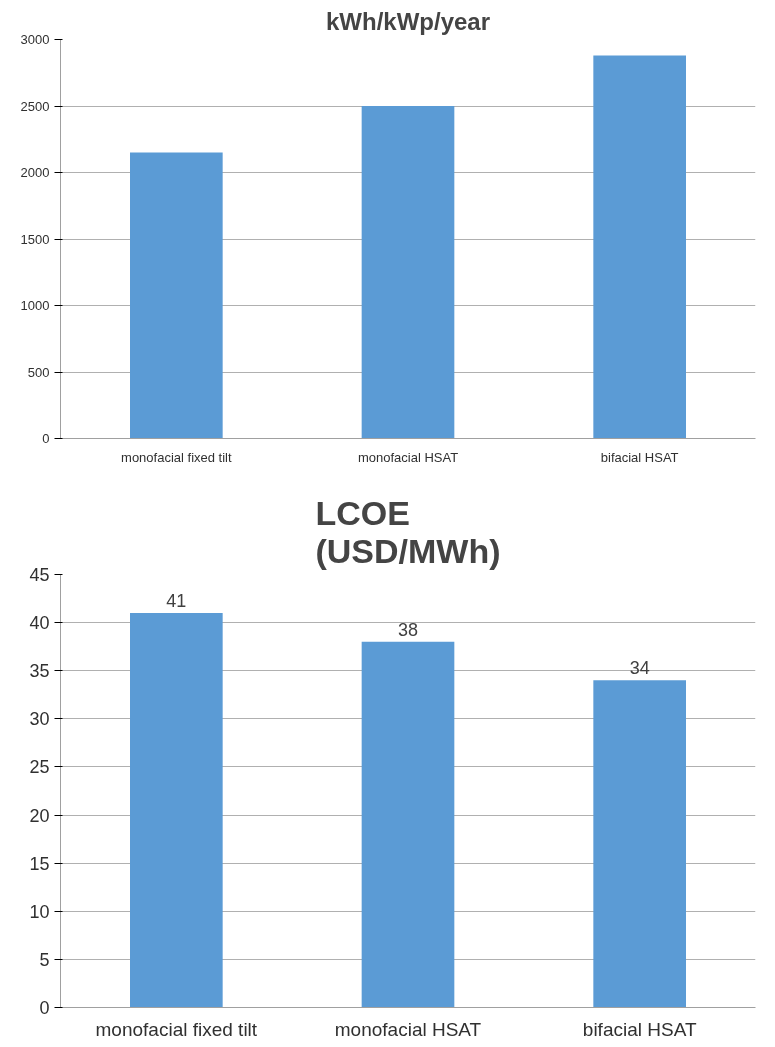 This screenshot has height=1047, width=775. What do you see at coordinates (39, 767) in the screenshot?
I see `y-tick-label: 25` at bounding box center [39, 767].